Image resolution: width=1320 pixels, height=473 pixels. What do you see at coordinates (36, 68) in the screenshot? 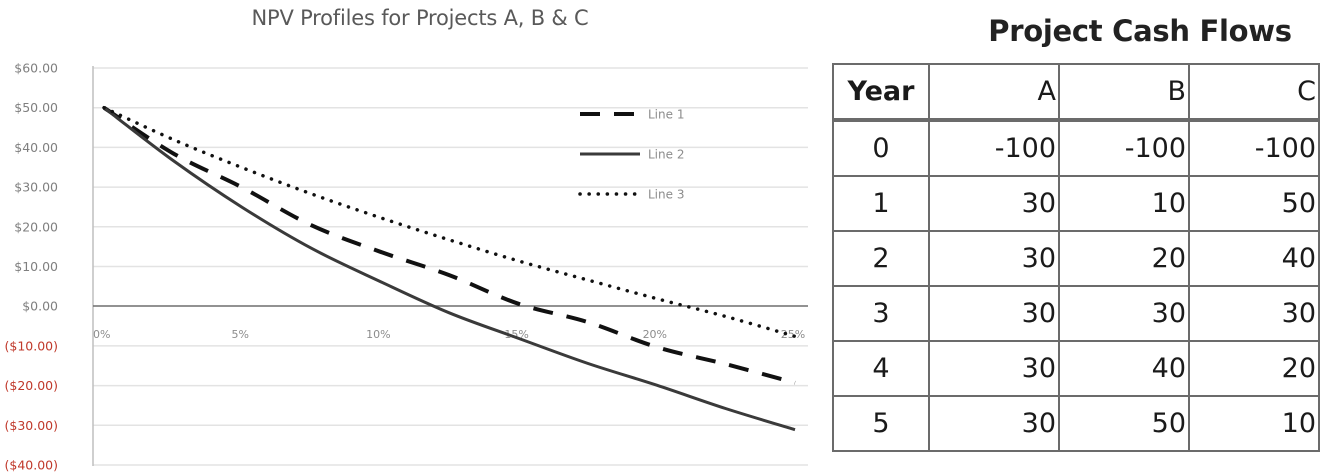
I see `y-tick-label: $60.00` at bounding box center [36, 68].